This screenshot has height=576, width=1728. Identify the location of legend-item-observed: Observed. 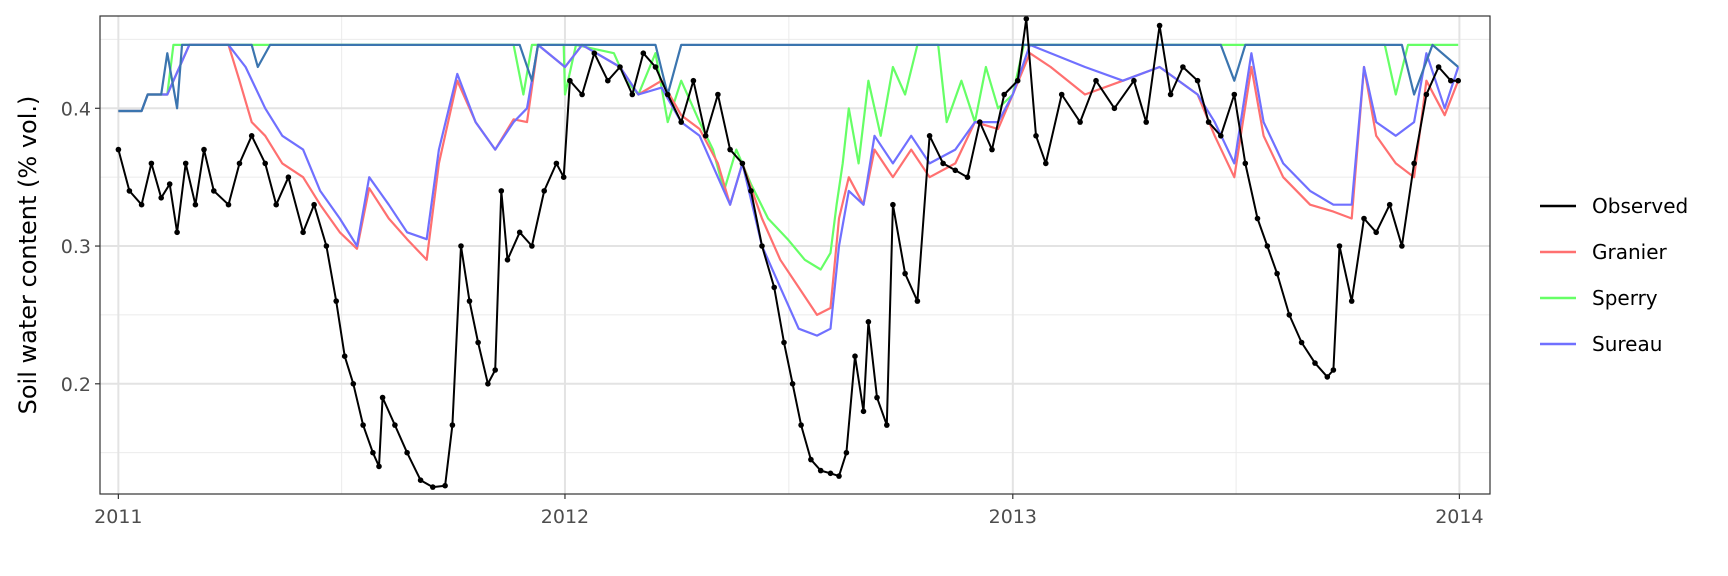
(1614, 206).